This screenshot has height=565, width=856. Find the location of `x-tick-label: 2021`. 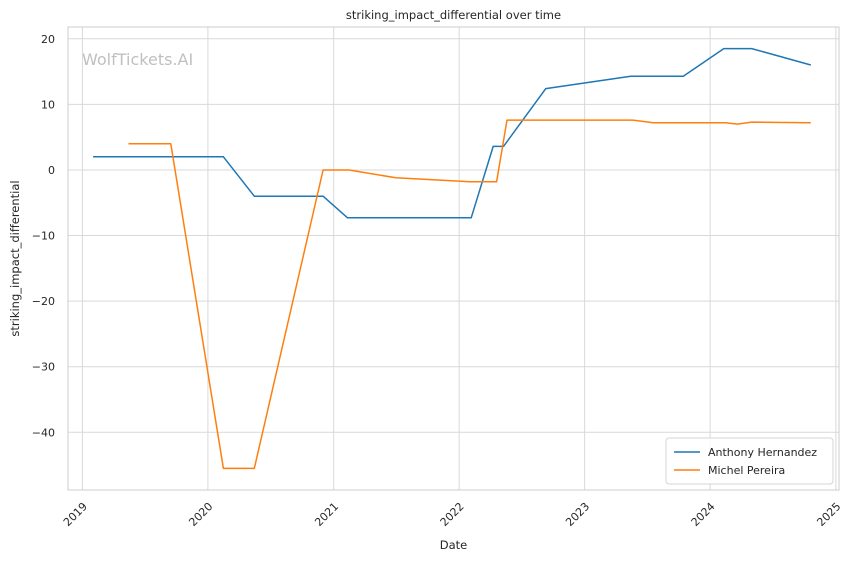

x-tick-label: 2021 is located at coordinates (326, 514).